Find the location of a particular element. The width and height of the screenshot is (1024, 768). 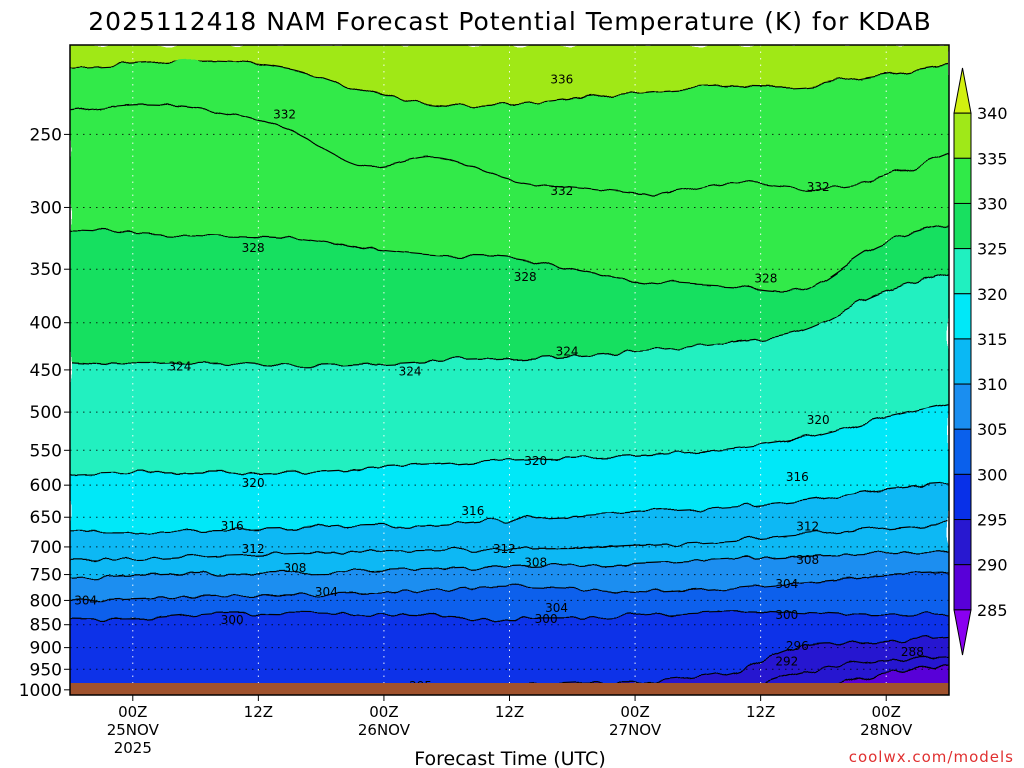

x-tick-label-78-0: 00Z is located at coordinates (886, 712).